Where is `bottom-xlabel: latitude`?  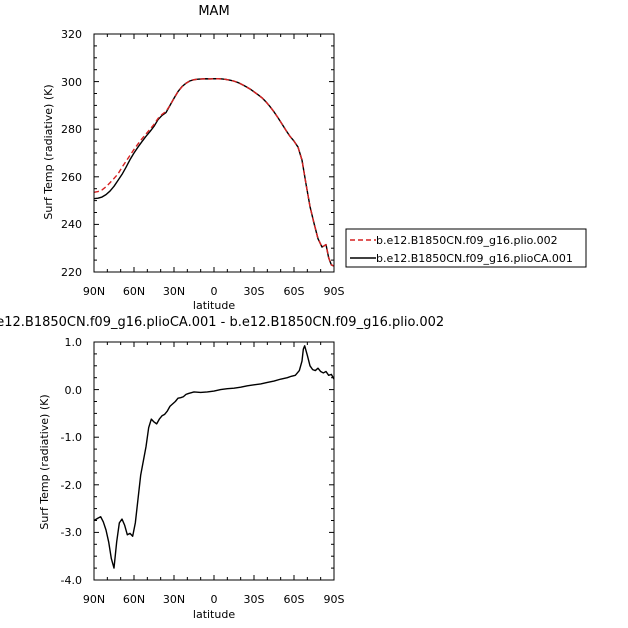
bottom-xlabel: latitude is located at coordinates (214, 614).